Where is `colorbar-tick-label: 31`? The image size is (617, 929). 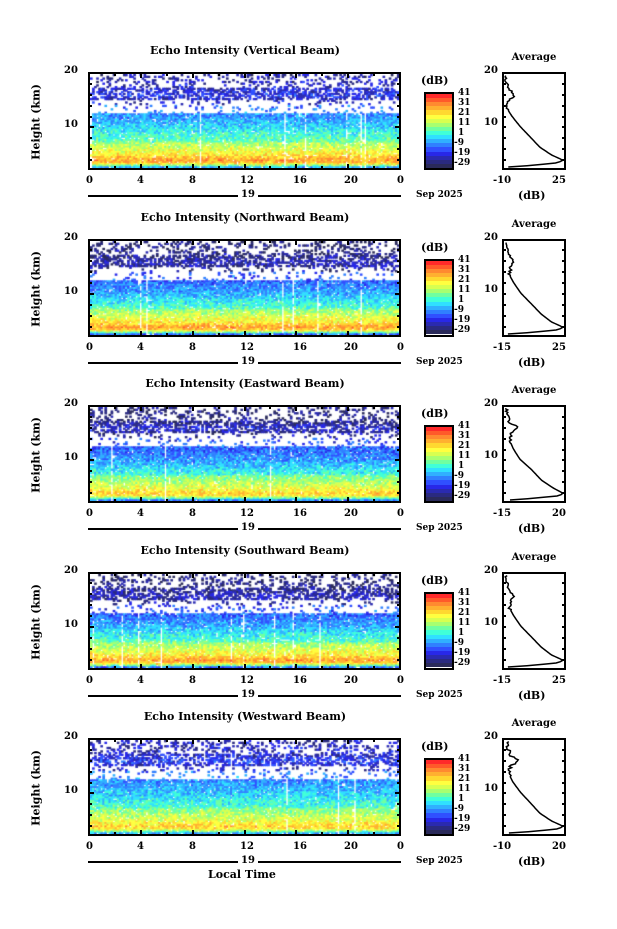 colorbar-tick-label: 31 is located at coordinates (464, 436).